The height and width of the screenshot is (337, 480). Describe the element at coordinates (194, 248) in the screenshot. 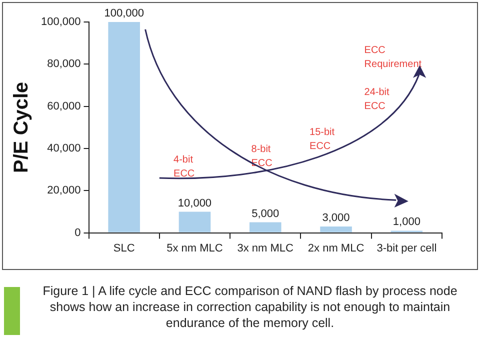

I see `x-tick-label: 5x nm MLC` at that location.